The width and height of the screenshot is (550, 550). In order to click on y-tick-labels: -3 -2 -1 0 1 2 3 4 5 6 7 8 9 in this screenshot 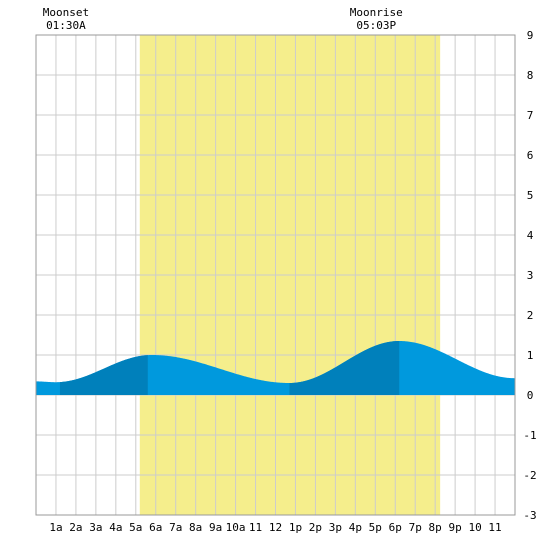, I will do `click(529, 275)`.